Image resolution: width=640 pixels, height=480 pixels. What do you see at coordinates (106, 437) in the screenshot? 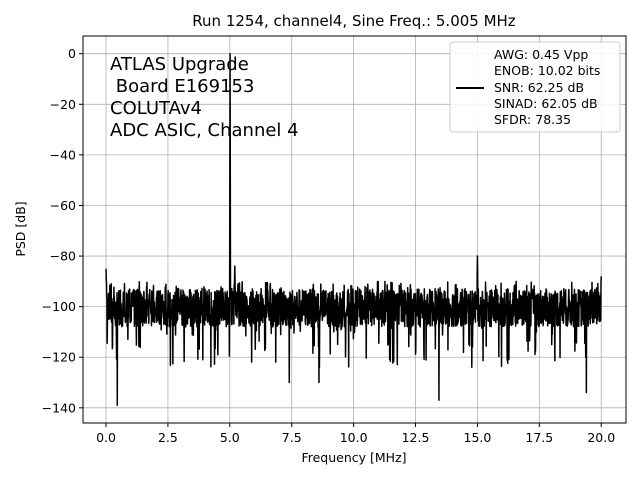
I see `x-tick-label: 0.0` at bounding box center [106, 437].